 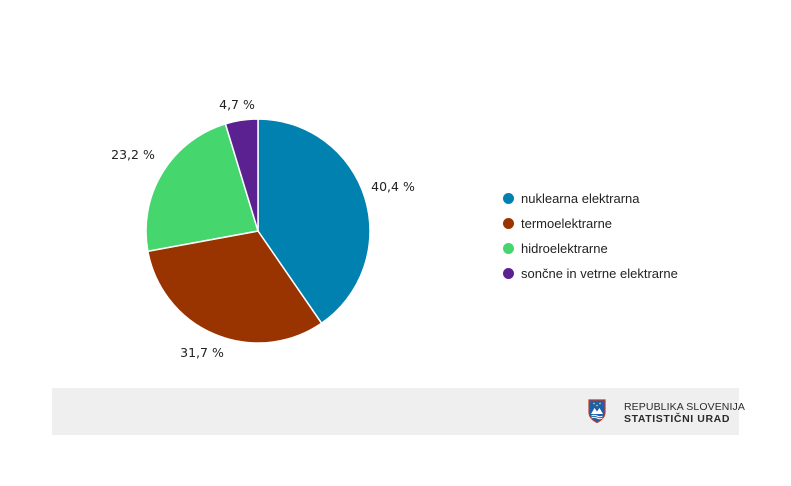 What do you see at coordinates (393, 186) in the screenshot?
I see `slice-data-label-0: 40,4 %` at bounding box center [393, 186].